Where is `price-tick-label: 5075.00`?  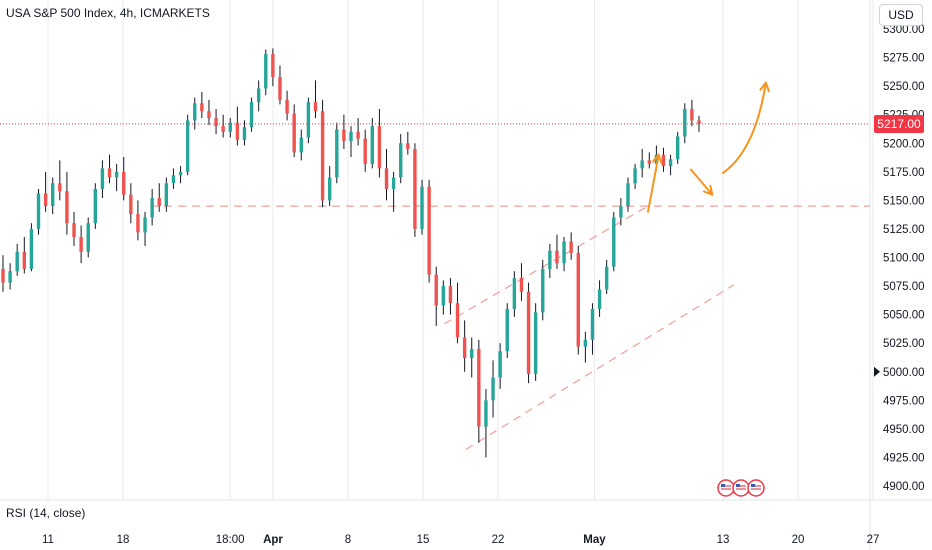 price-tick-label: 5075.00 is located at coordinates (904, 287).